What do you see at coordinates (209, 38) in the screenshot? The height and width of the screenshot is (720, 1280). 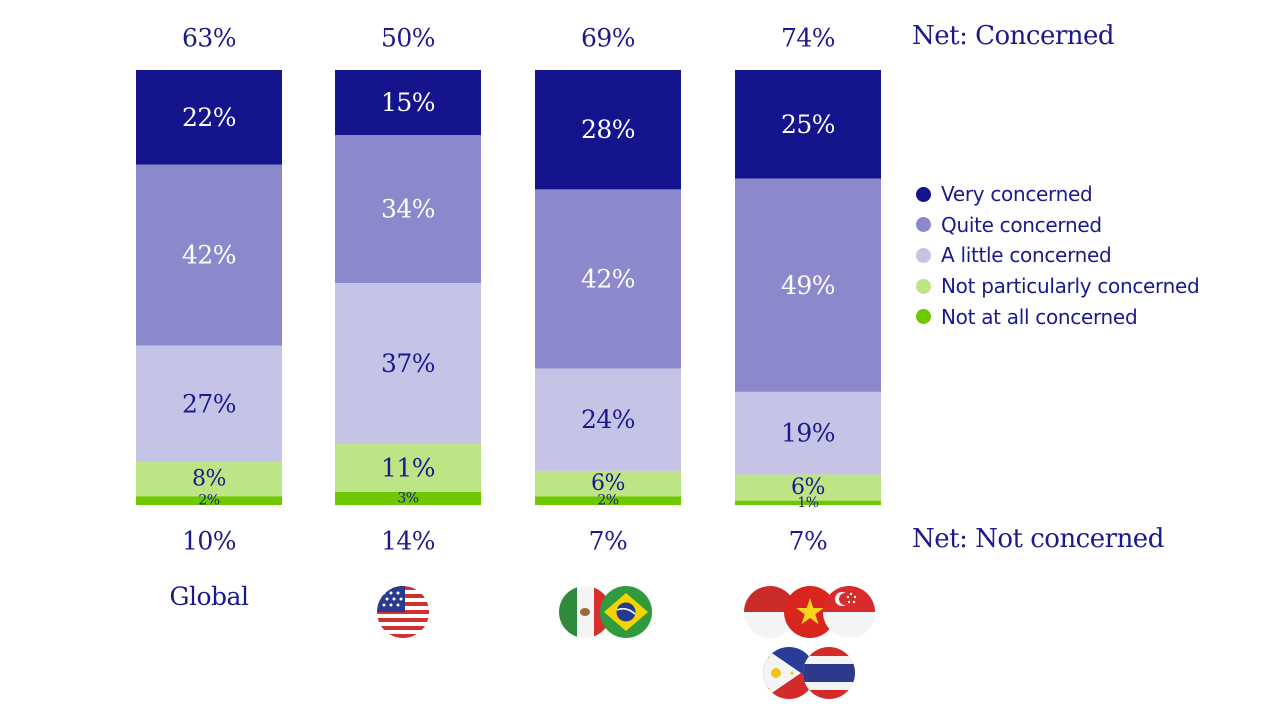 I see `net-concerned-value: 63%` at bounding box center [209, 38].